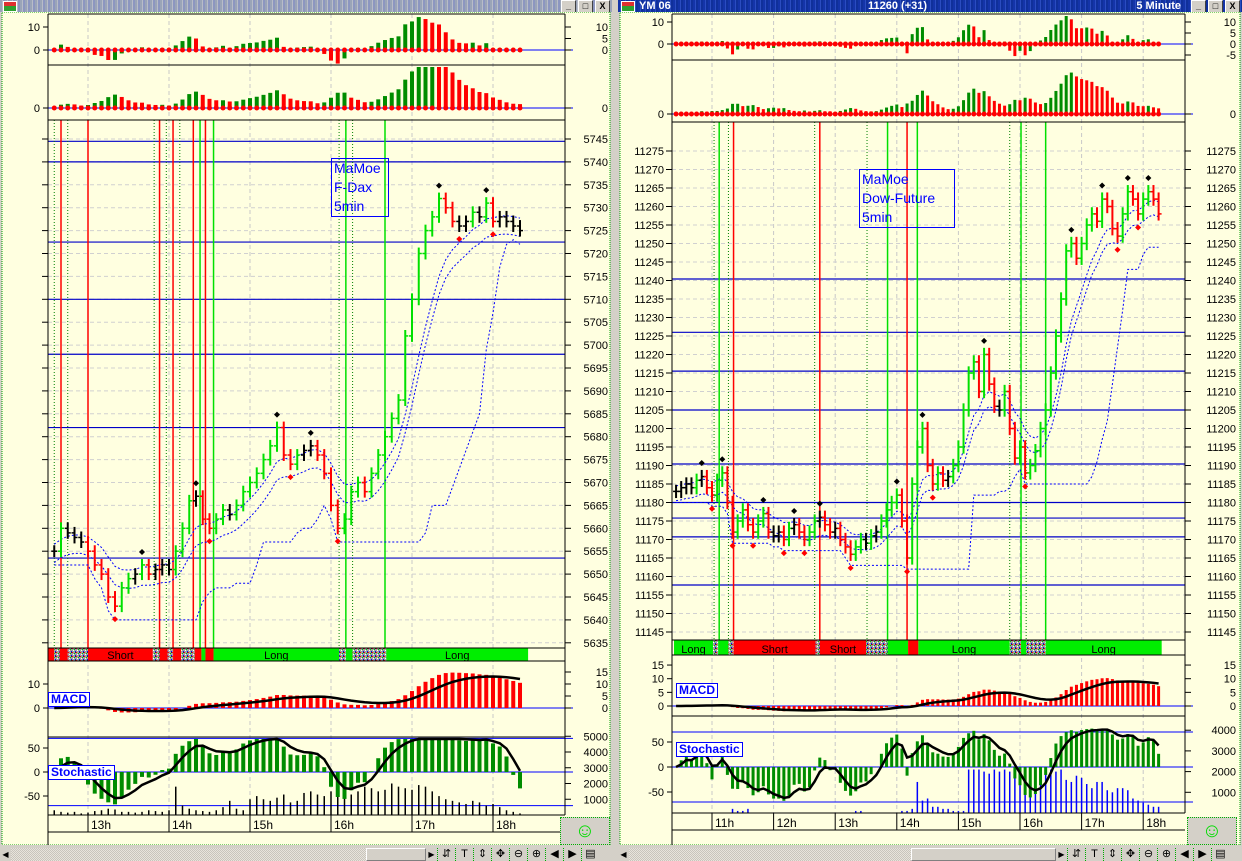  I want to click on osc1-tick-label: 10, so click(1230, 23).